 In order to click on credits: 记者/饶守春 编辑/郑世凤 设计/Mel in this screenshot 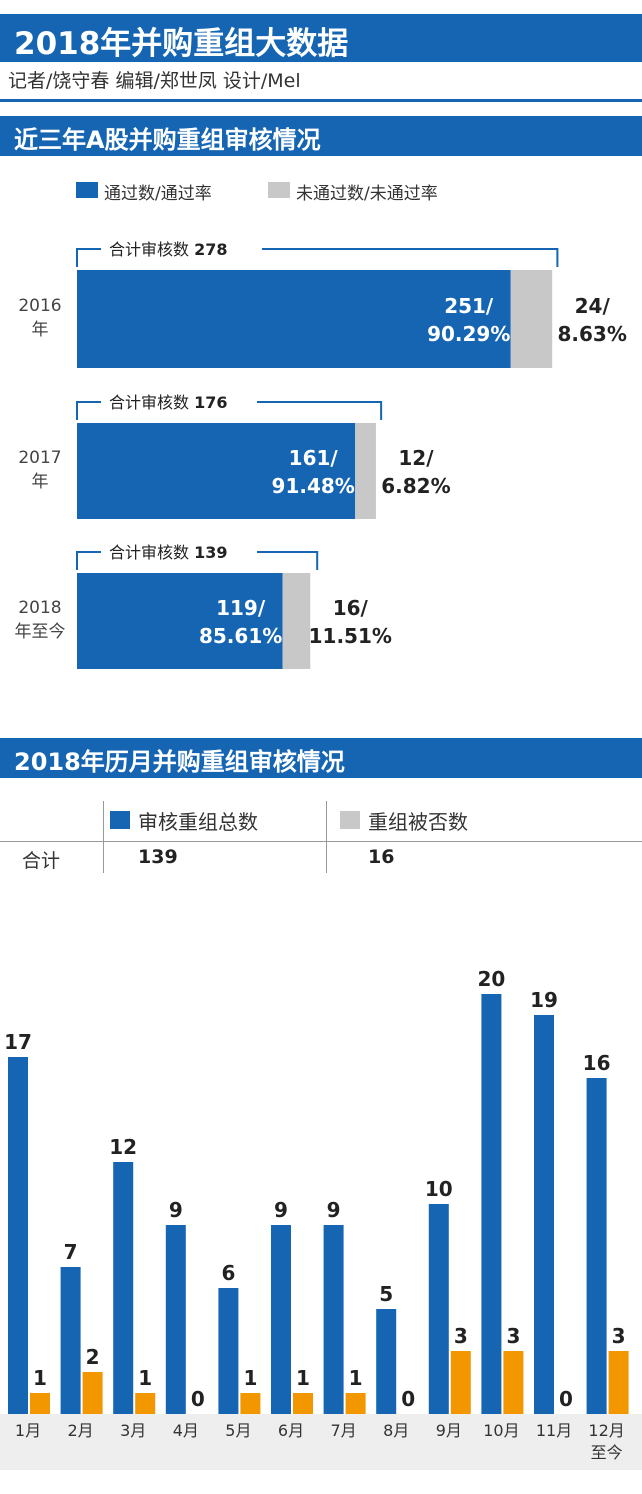, I will do `click(154, 81)`.